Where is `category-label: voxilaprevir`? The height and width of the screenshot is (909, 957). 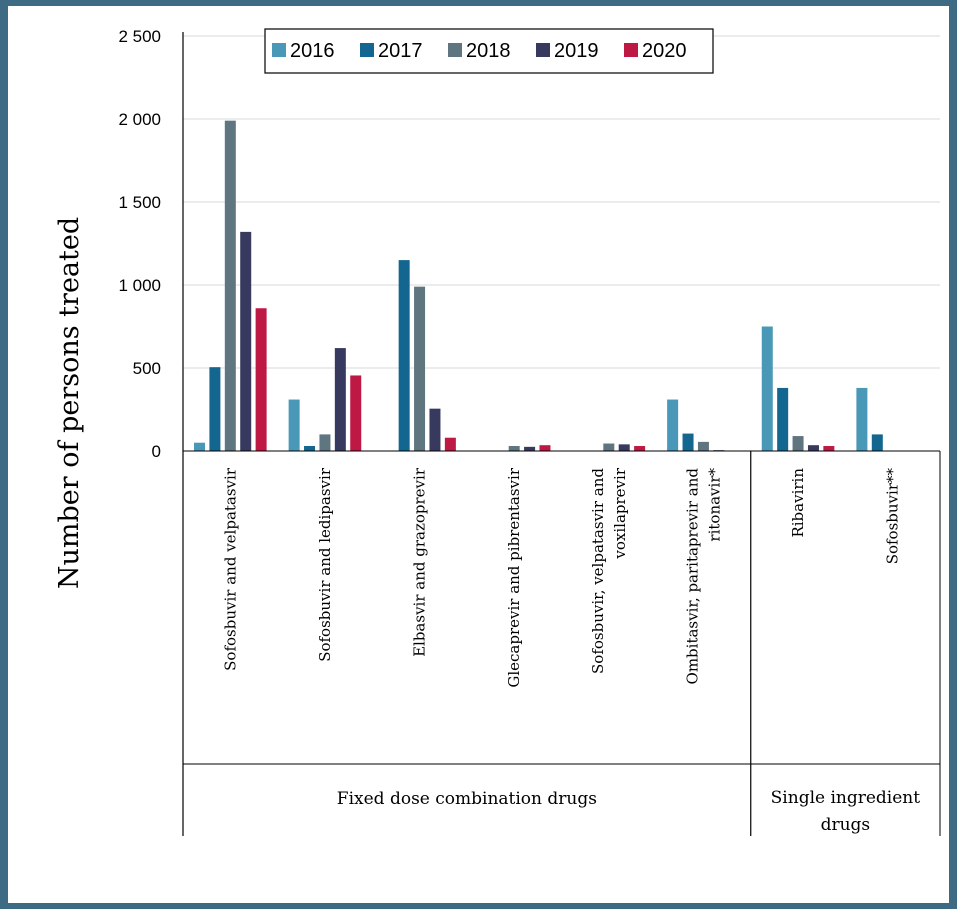 category-label: voxilaprevir is located at coordinates (620, 513).